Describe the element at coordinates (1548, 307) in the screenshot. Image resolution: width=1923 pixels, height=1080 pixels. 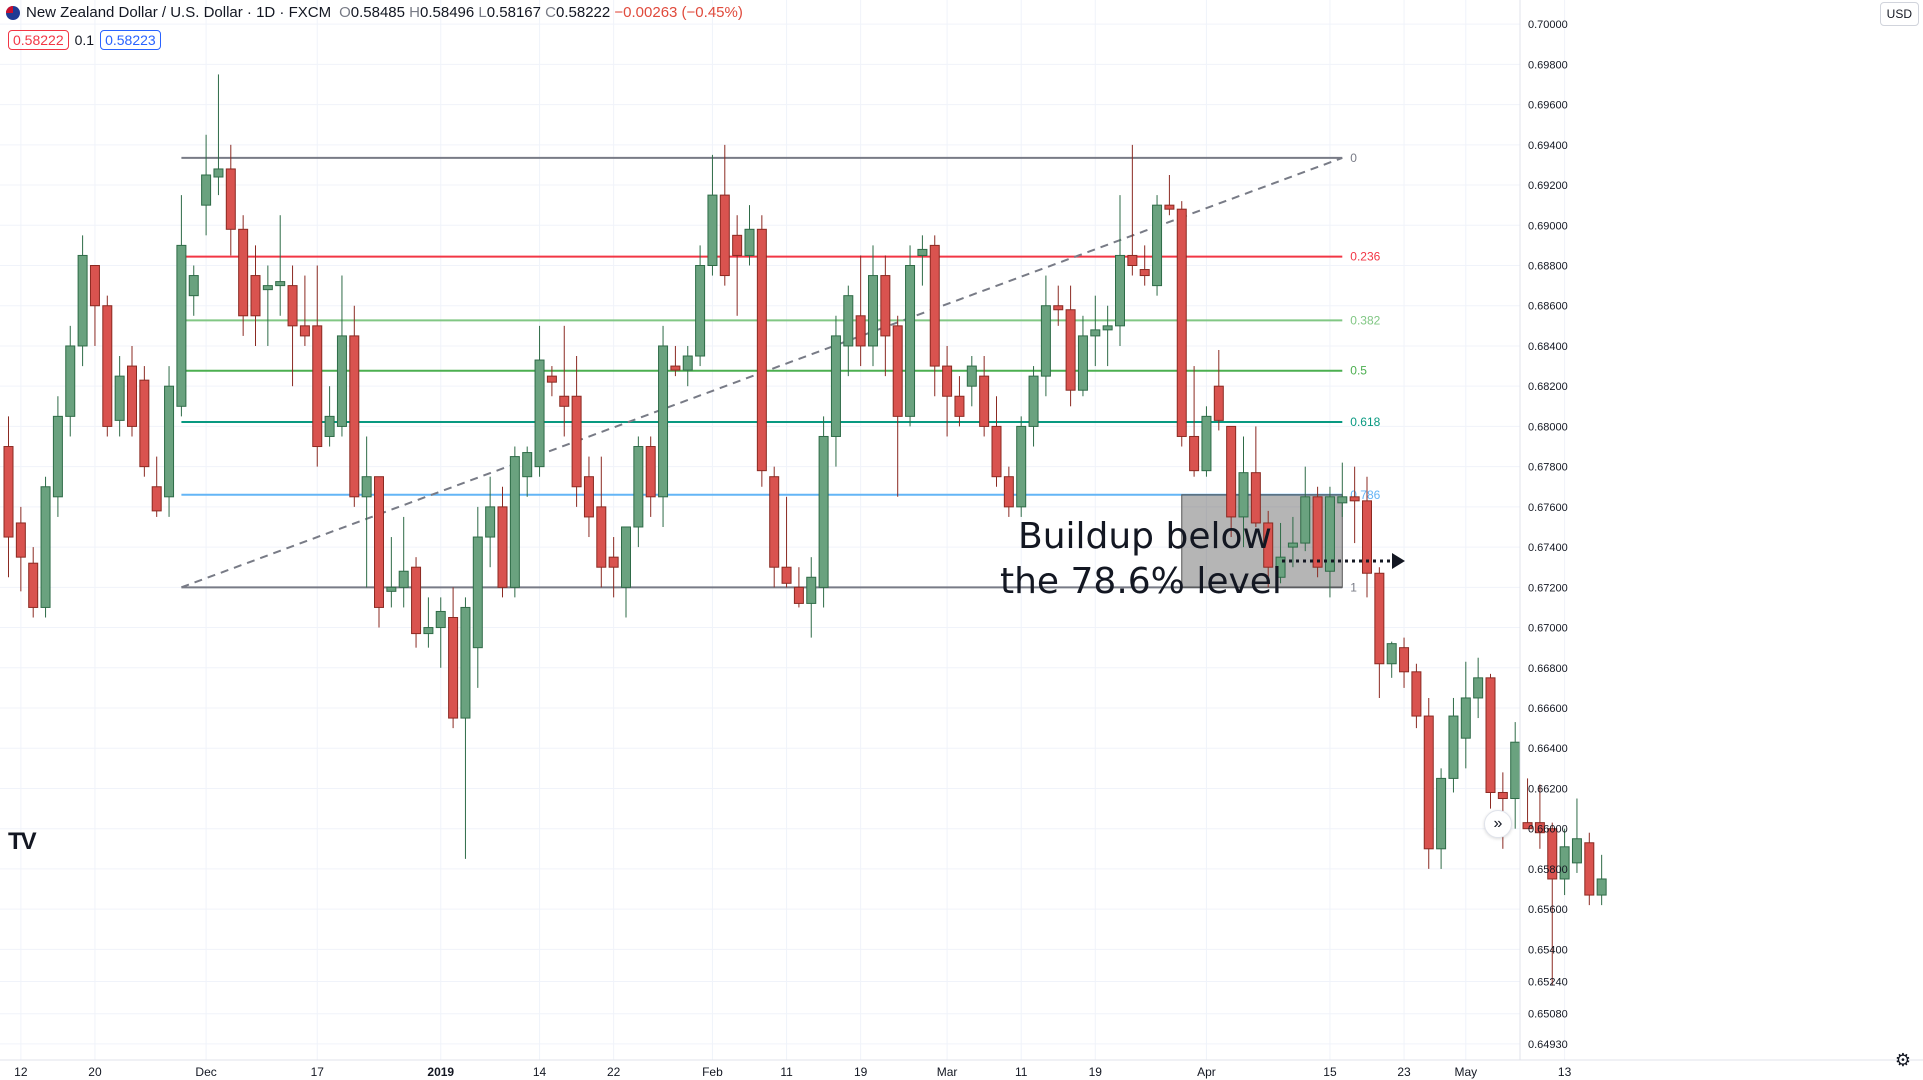
I see `price-tick-label: 0.68600` at that location.